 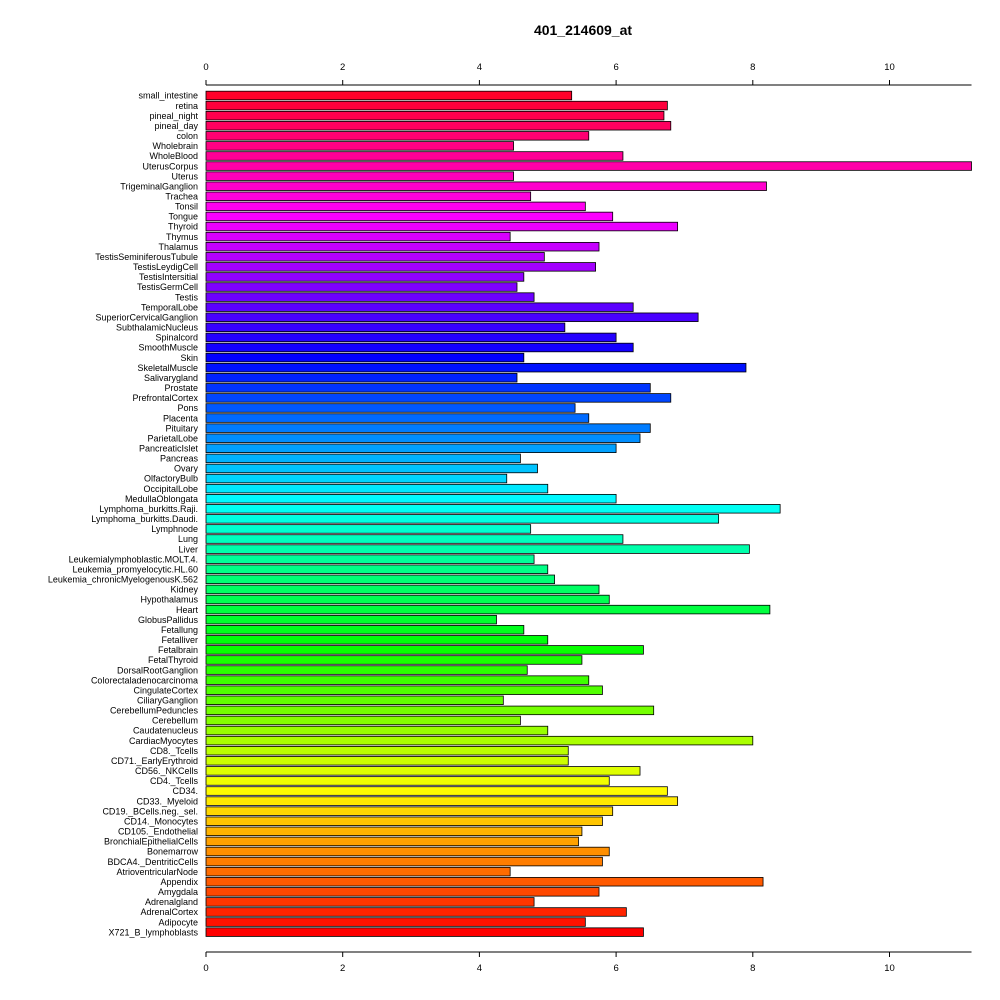 I want to click on category-label: Liver, so click(x=188, y=549).